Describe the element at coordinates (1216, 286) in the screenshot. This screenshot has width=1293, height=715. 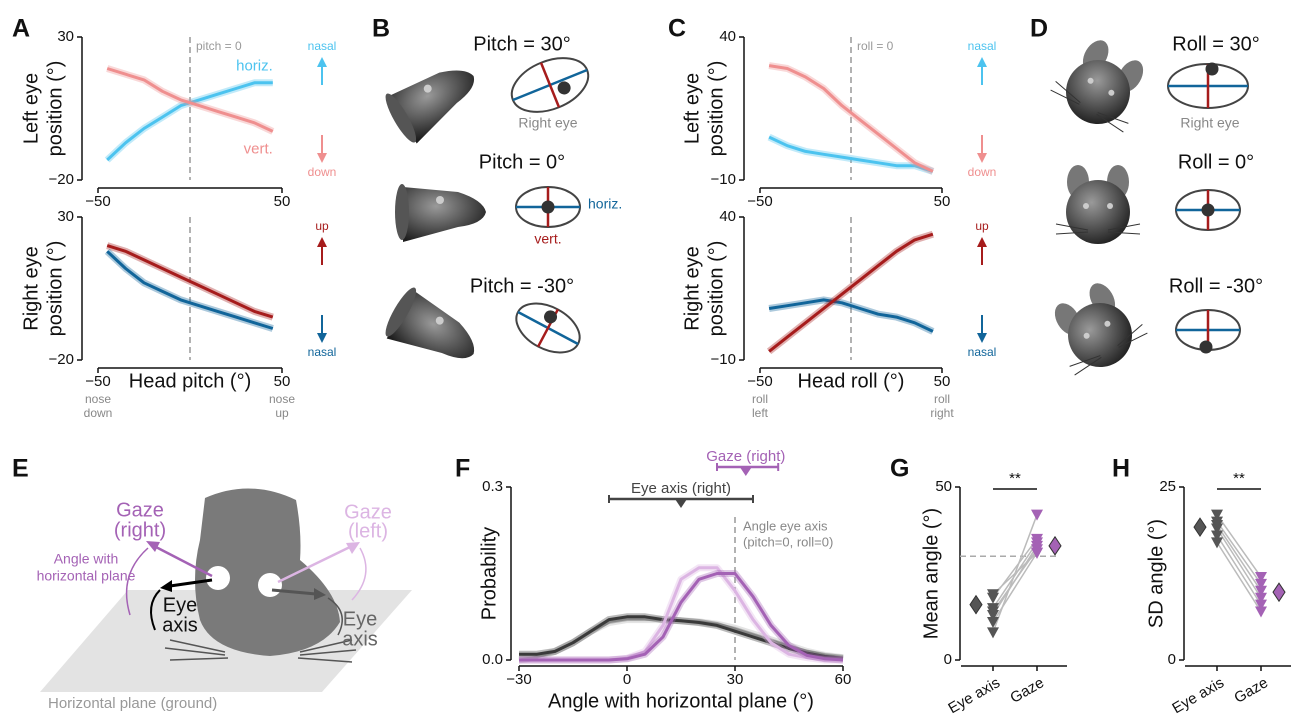
I see `panel-title: Roll = -30°` at that location.